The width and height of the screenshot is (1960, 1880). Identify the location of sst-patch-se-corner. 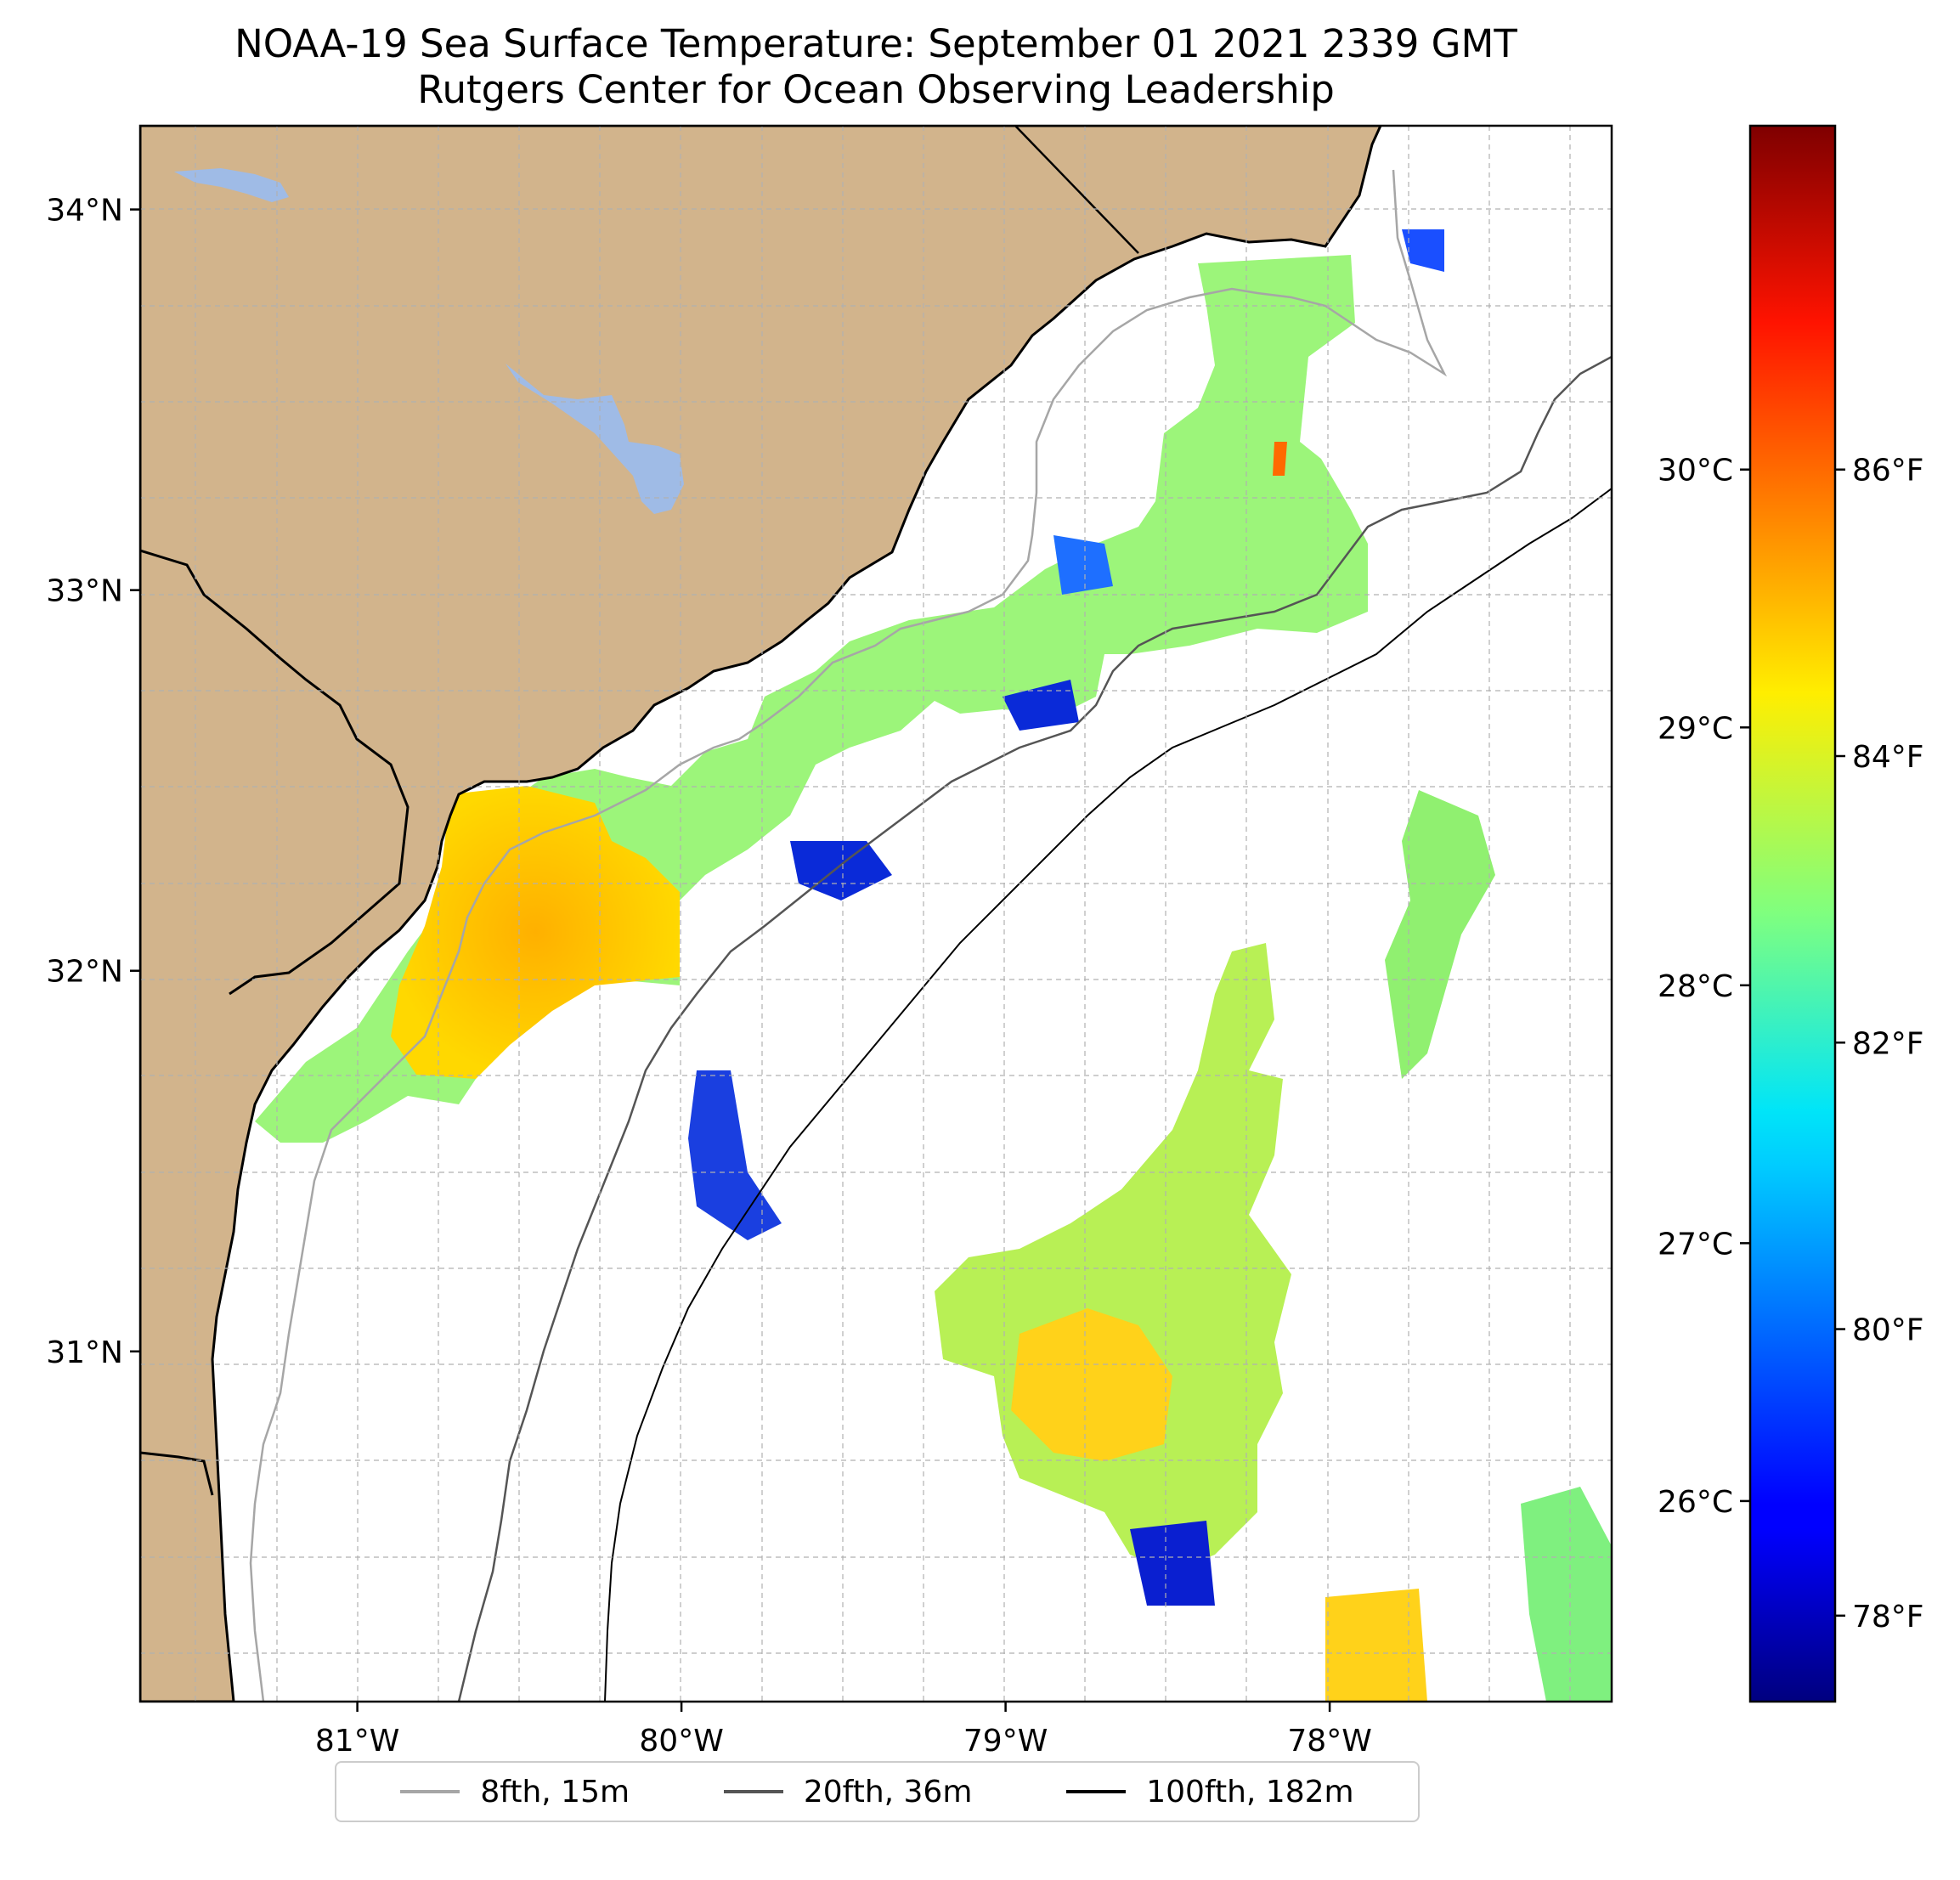
(1376, 1645).